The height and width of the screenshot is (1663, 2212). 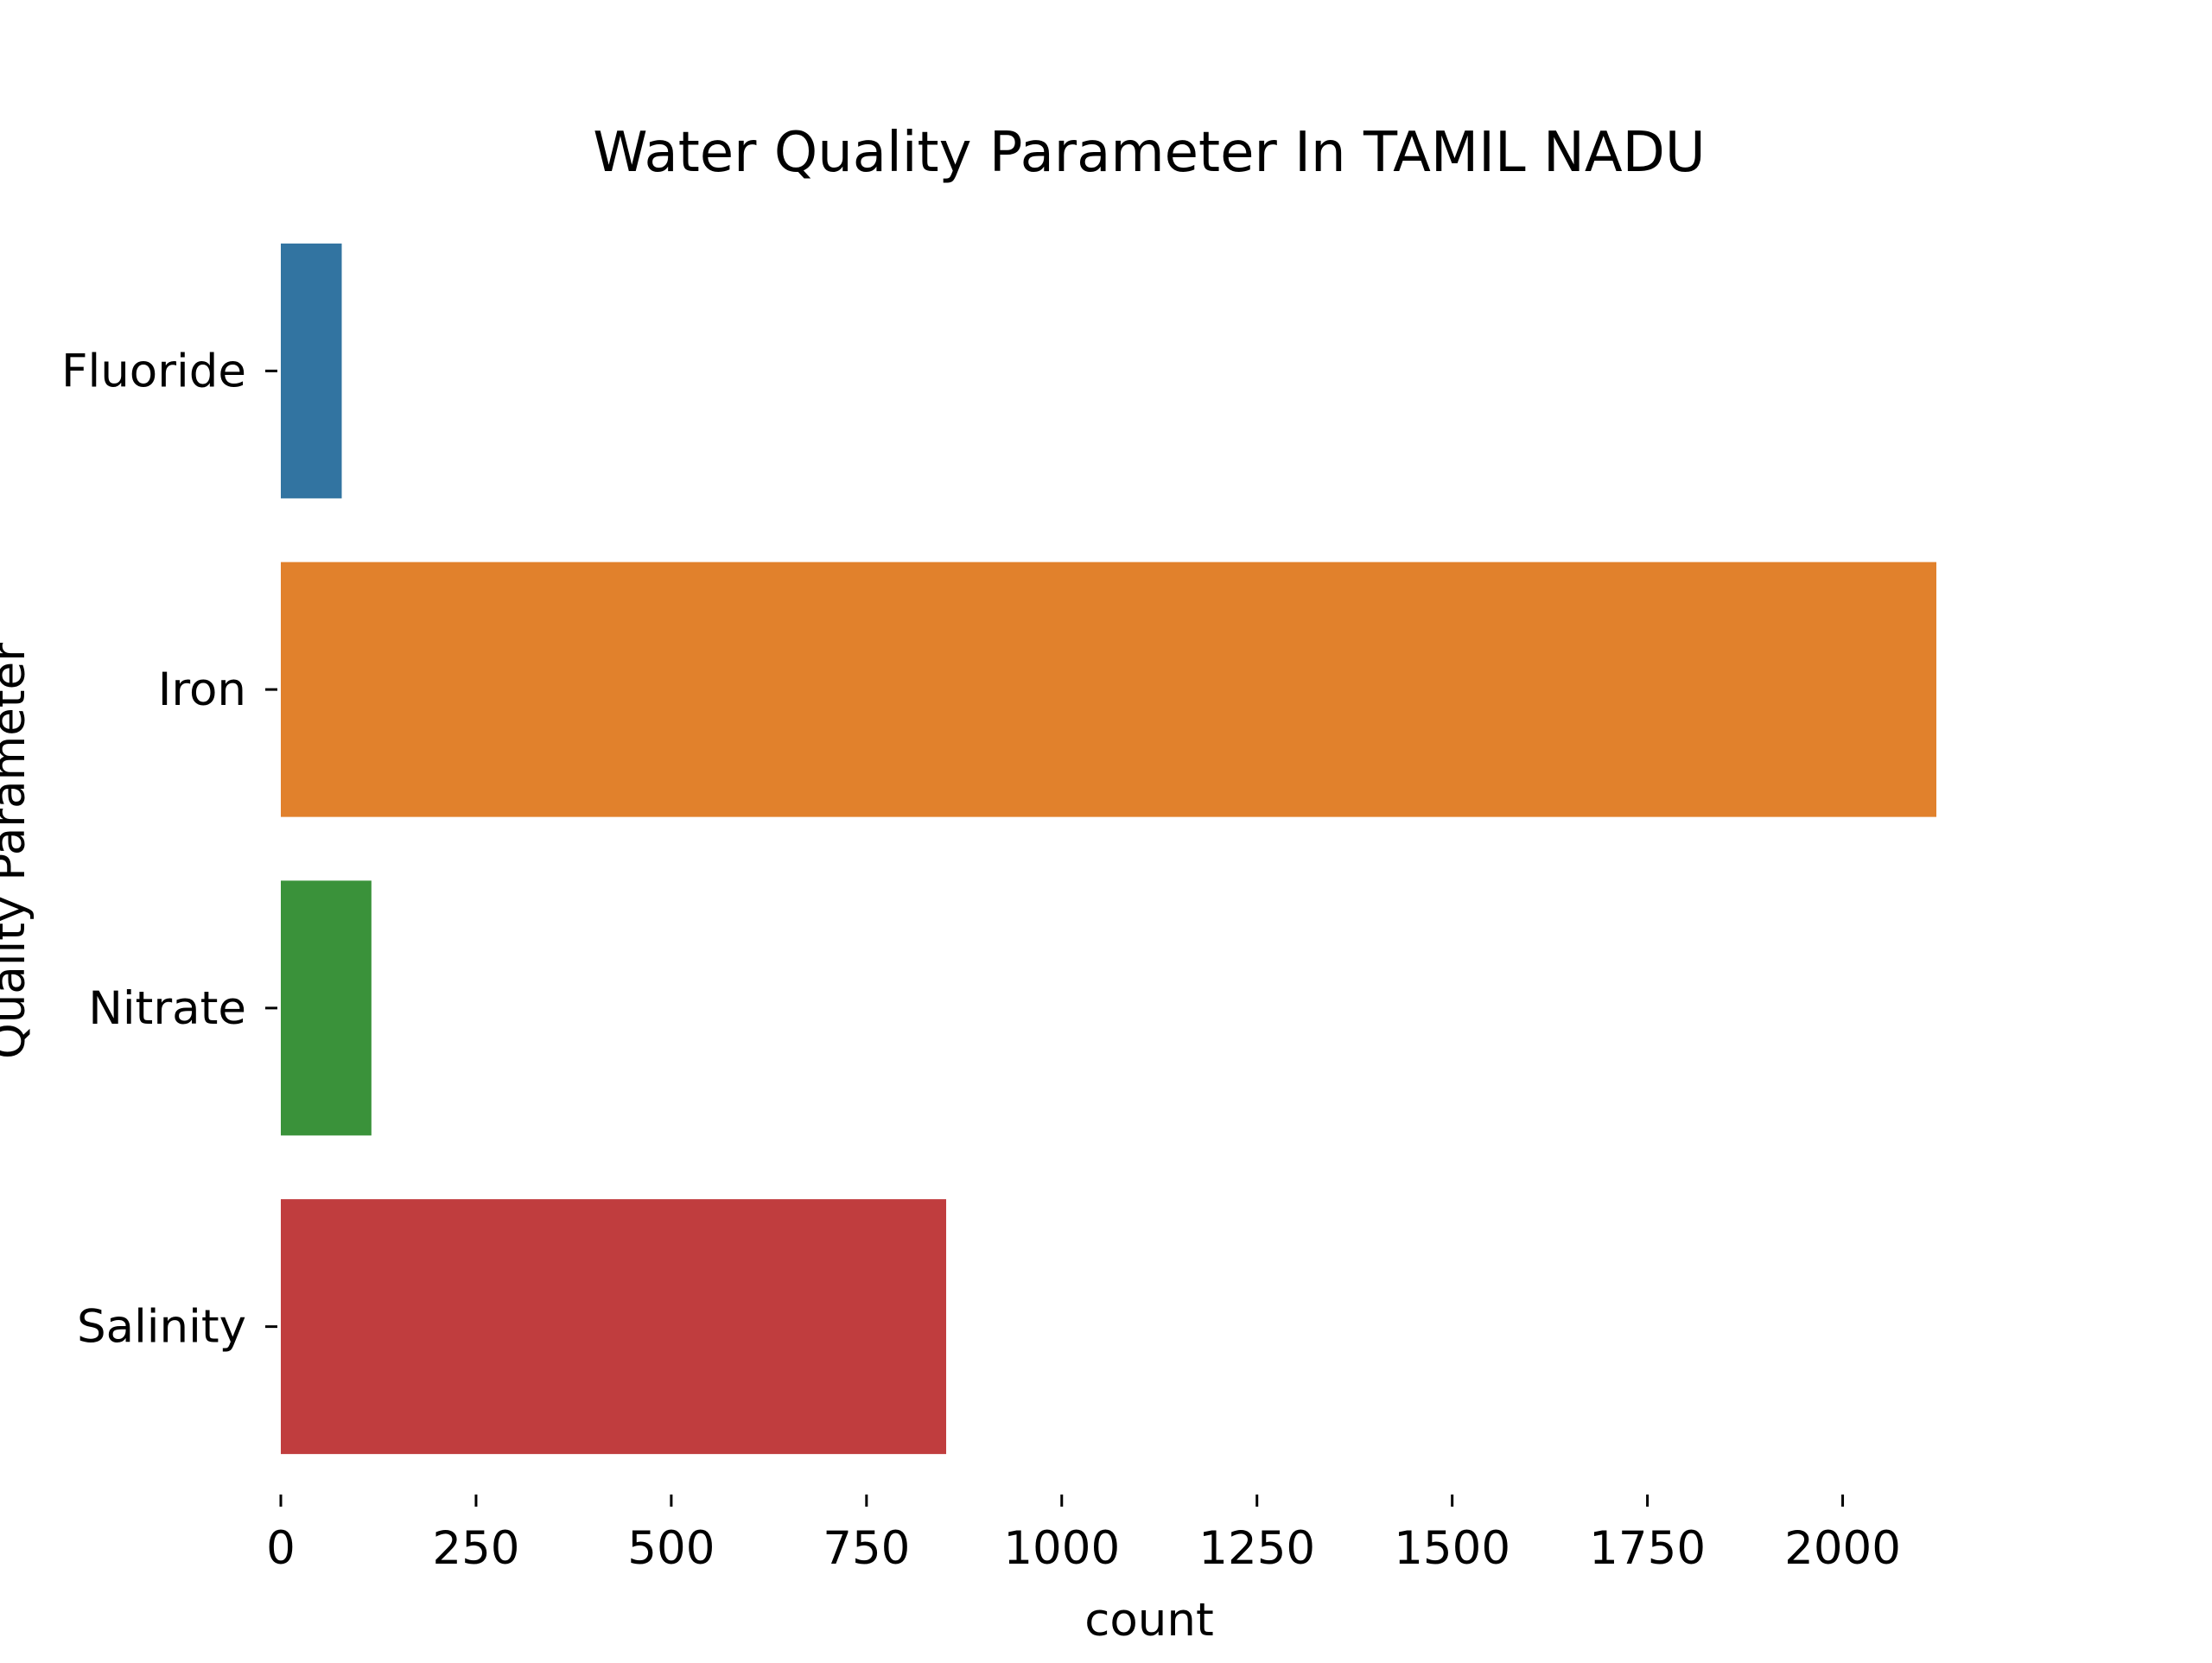 What do you see at coordinates (202, 690) in the screenshot?
I see `y-tick-label: Iron` at bounding box center [202, 690].